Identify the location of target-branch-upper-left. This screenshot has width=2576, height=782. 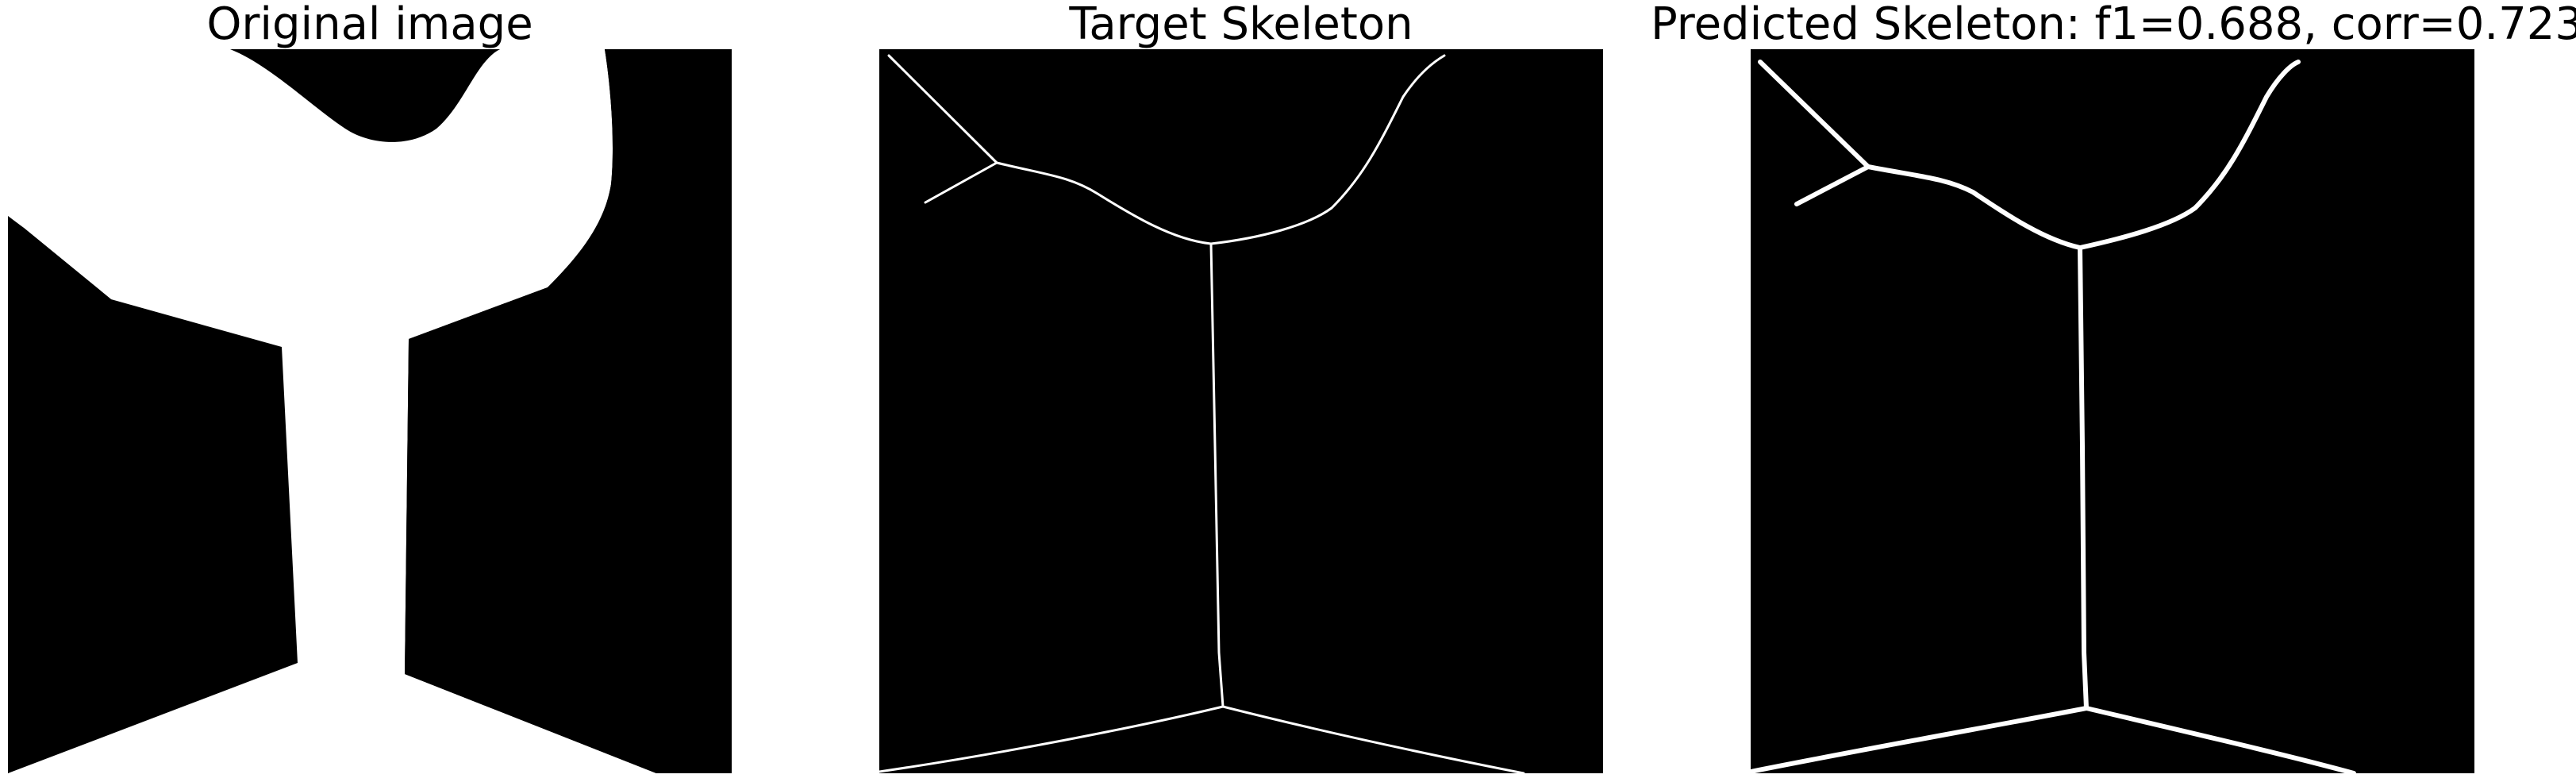
(942, 109).